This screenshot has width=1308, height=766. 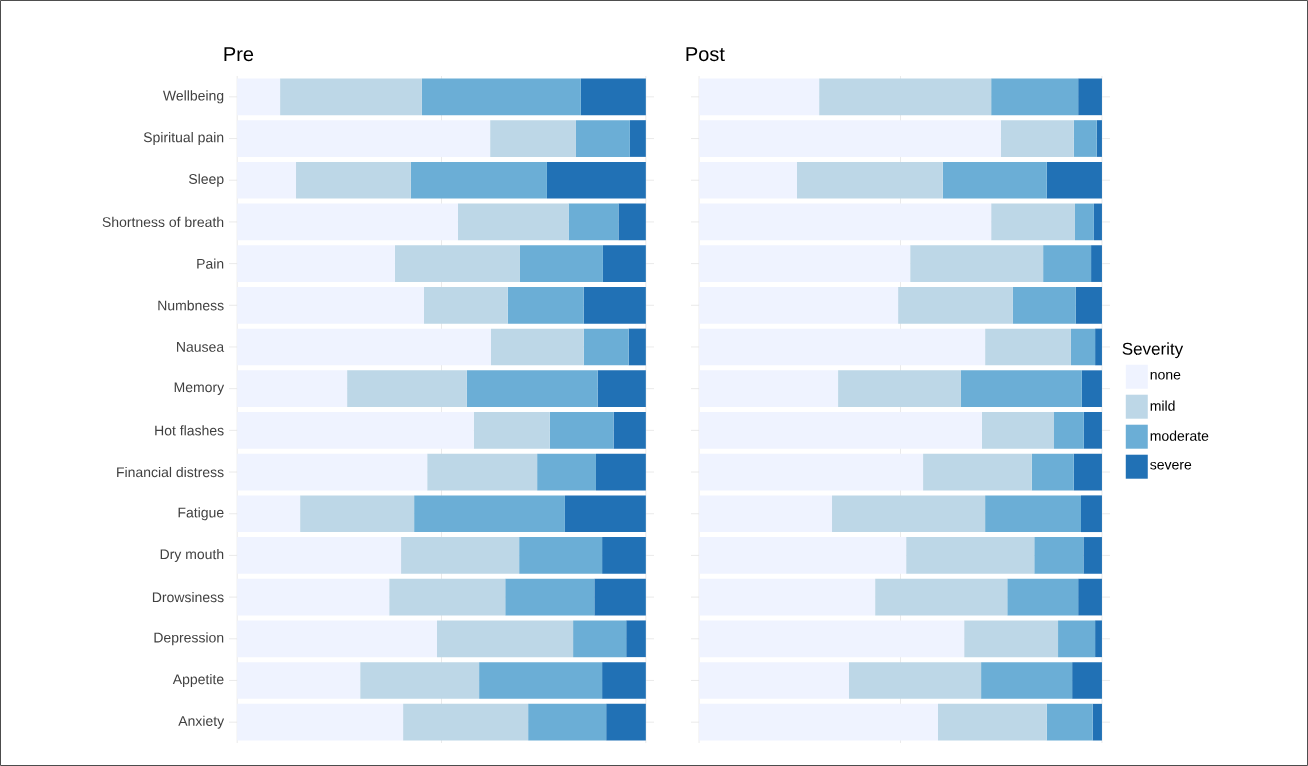 What do you see at coordinates (192, 555) in the screenshot?
I see `y-tick-label: Dry mouth` at bounding box center [192, 555].